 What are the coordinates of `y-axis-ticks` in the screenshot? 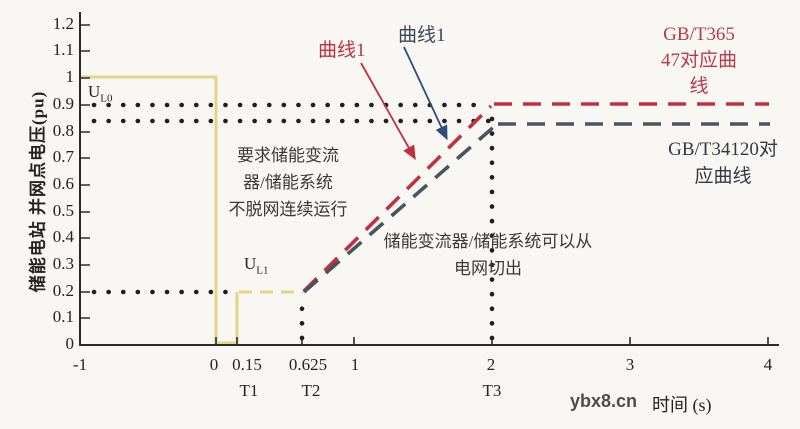 It's located at (85, 171).